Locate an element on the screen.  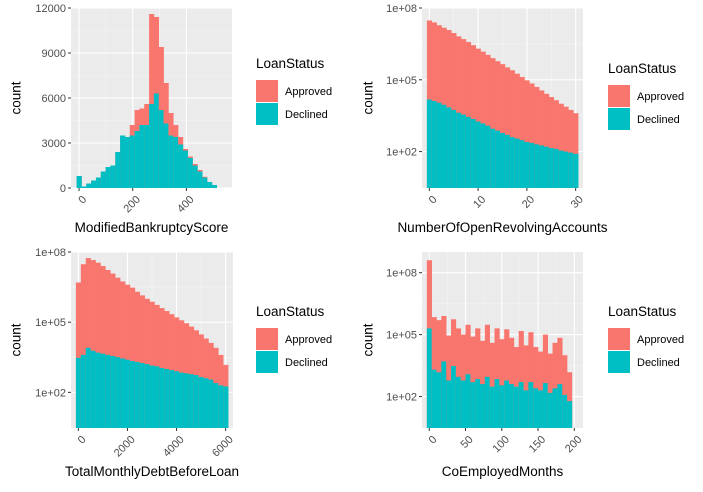
x-tick-label: 10 is located at coordinates (479, 202).